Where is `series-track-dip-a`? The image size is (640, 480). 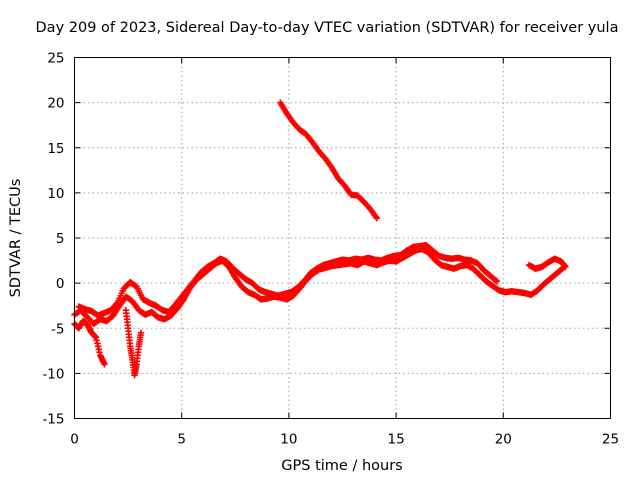 series-track-dip-a is located at coordinates (89, 342).